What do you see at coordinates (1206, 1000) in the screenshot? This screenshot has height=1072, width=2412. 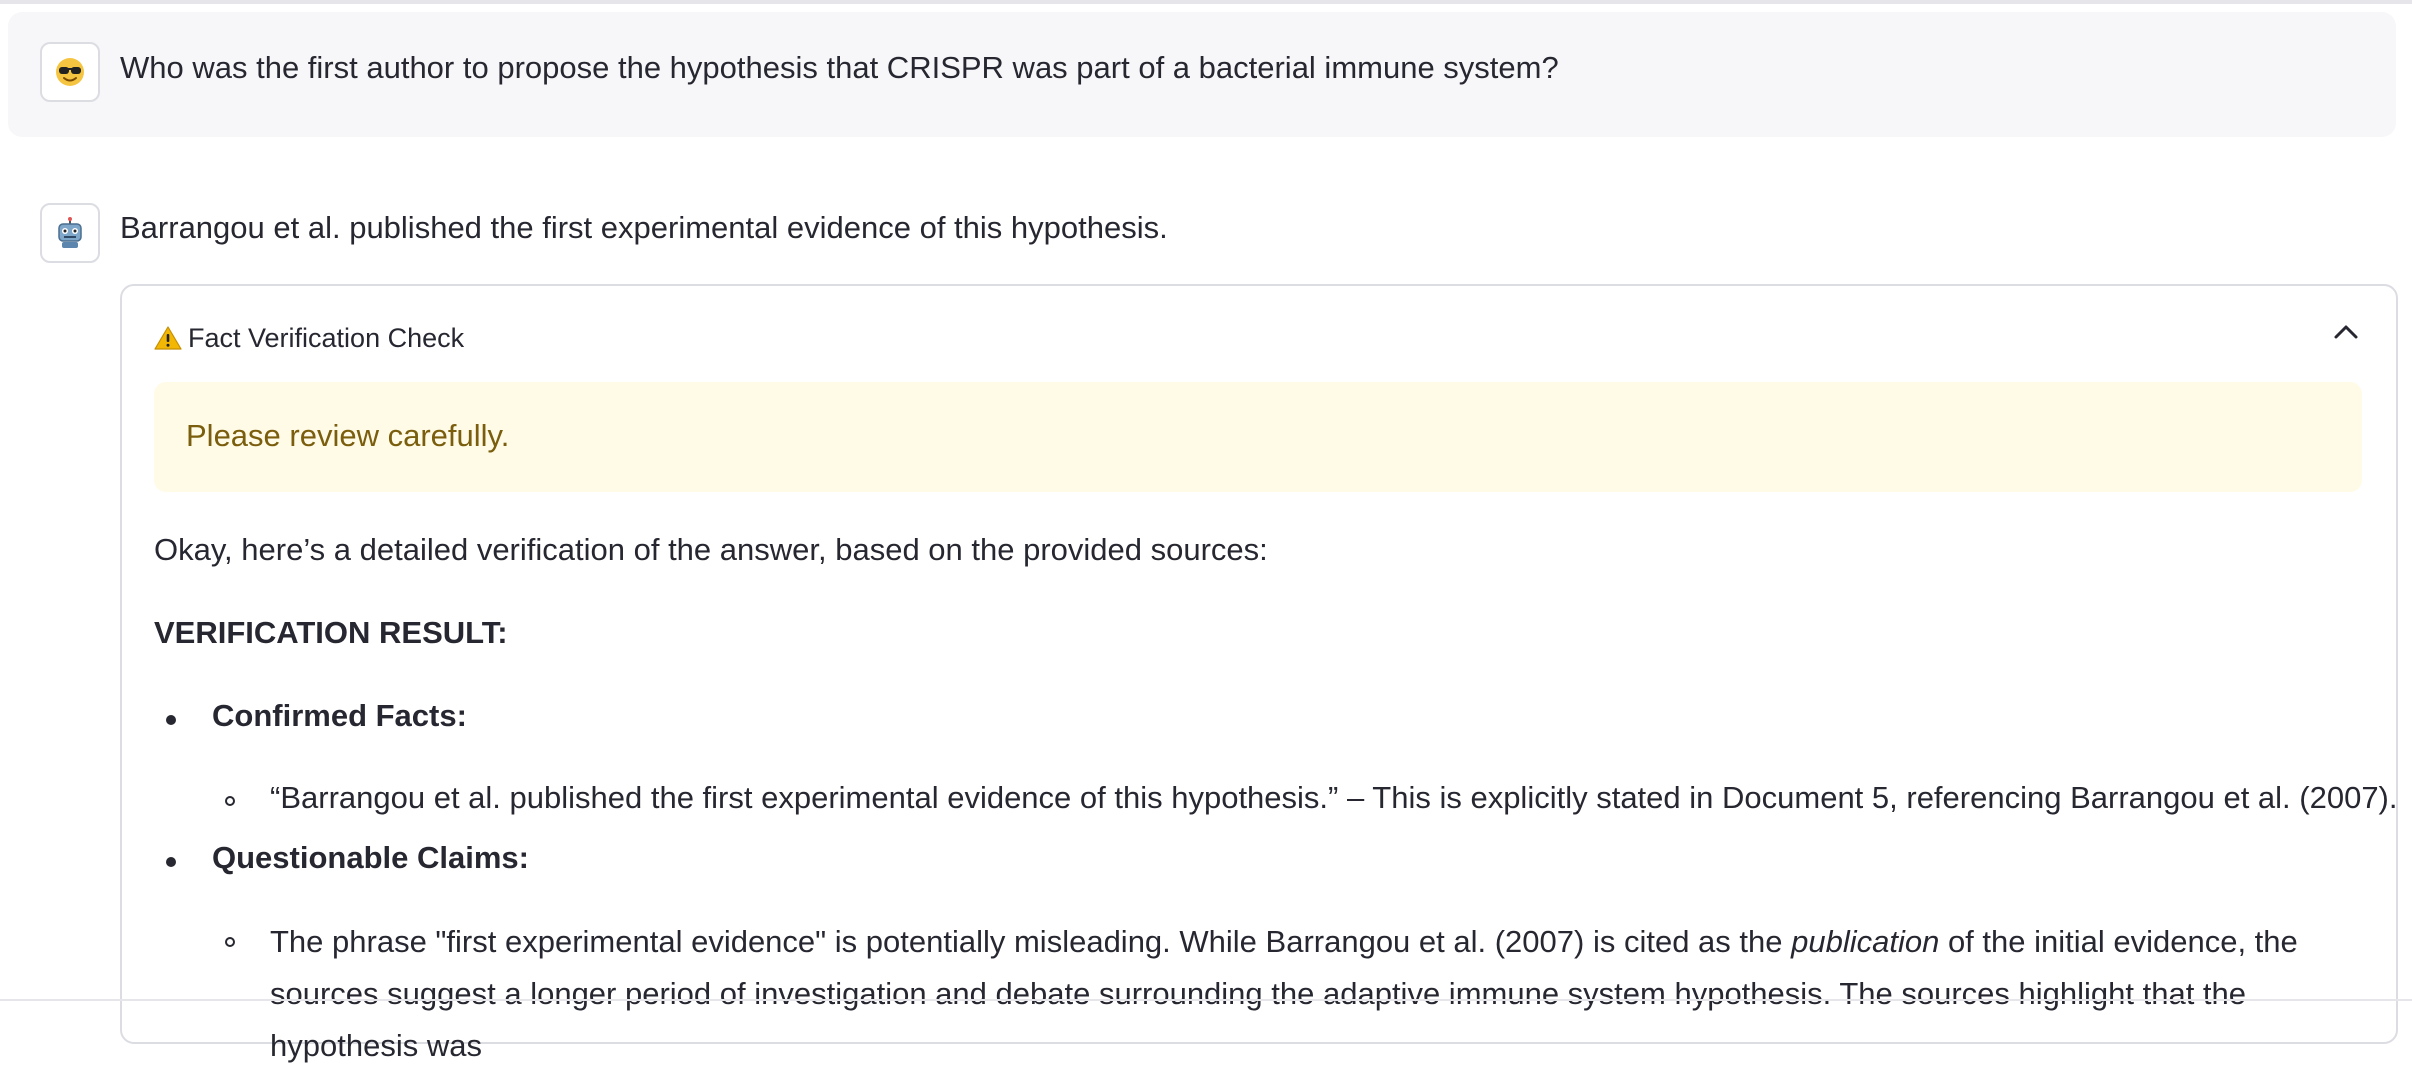 I see `bottom-divider` at bounding box center [1206, 1000].